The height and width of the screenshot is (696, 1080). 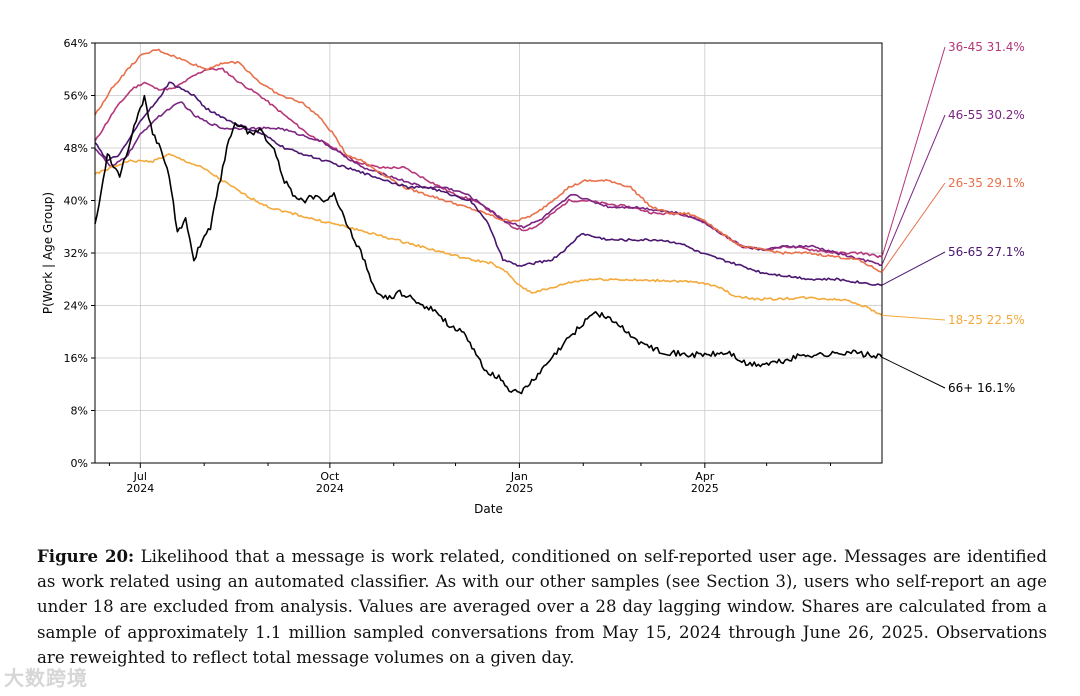 I want to click on y-axis-title: P(Work | Age Group), so click(x=48, y=253).